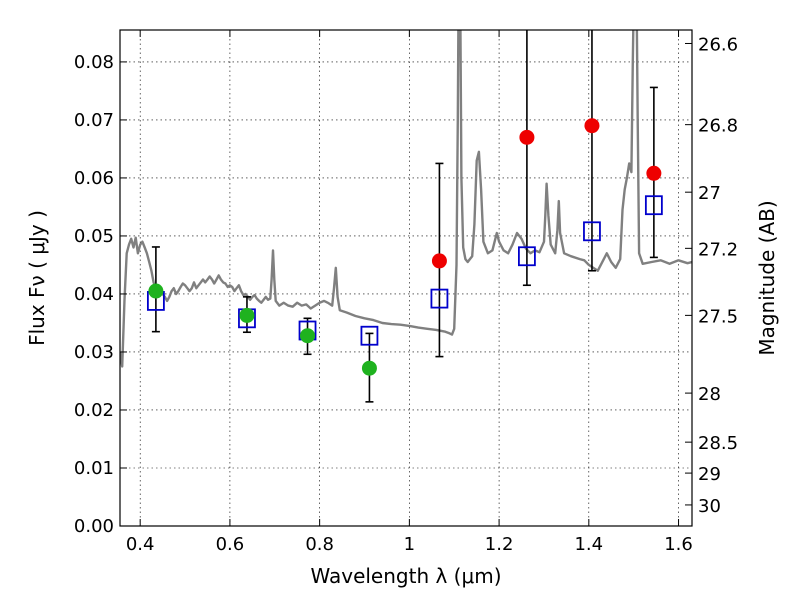 The image size is (800, 600). I want to click on y2-tick-label: 30, so click(709, 506).